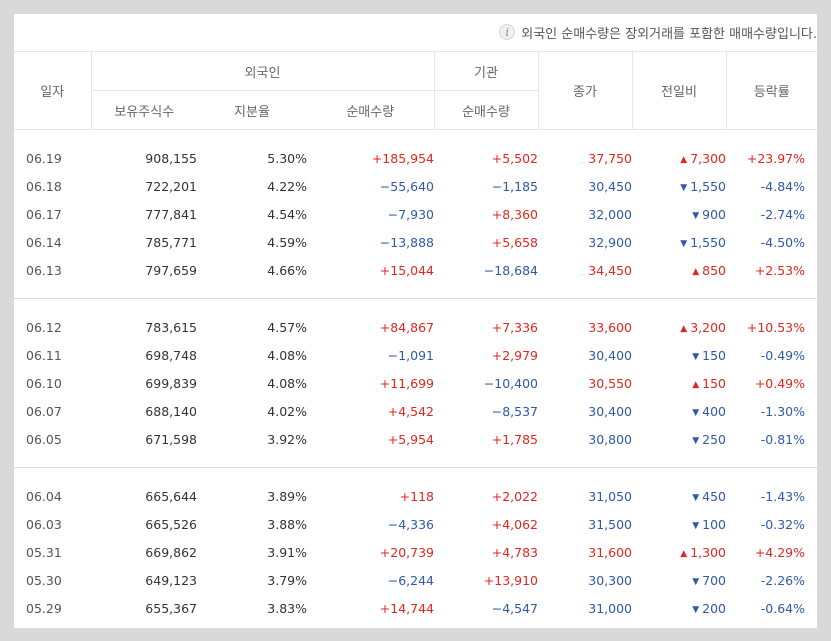  I want to click on change-cell: ▼ 900, so click(679, 214).